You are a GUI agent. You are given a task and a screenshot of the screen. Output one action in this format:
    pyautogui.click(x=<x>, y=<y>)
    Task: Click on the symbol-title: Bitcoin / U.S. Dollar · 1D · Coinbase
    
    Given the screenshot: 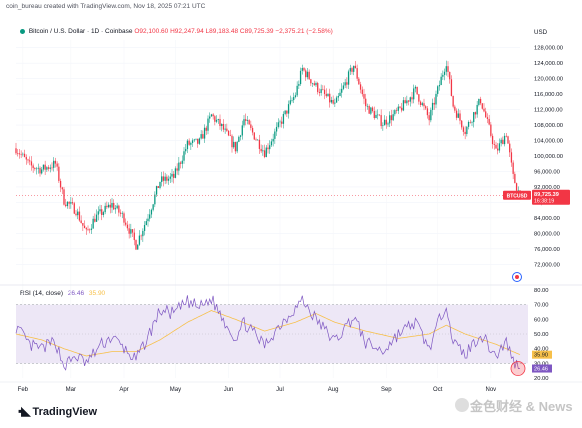 What is the action you would take?
    pyautogui.click(x=80, y=31)
    